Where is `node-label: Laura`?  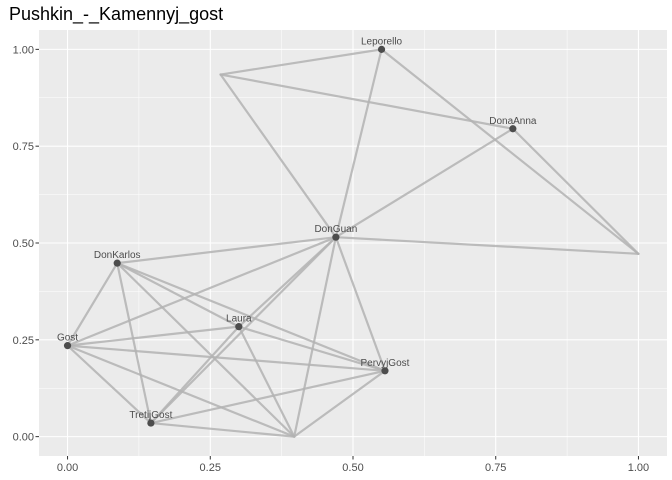 node-label: Laura is located at coordinates (239, 319).